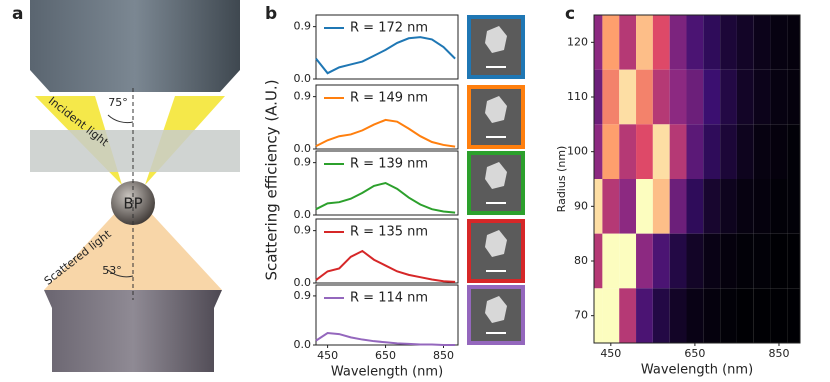 This screenshot has height=382, width=830. What do you see at coordinates (577, 41) in the screenshot?
I see `y-tick-label: 120` at bounding box center [577, 41].